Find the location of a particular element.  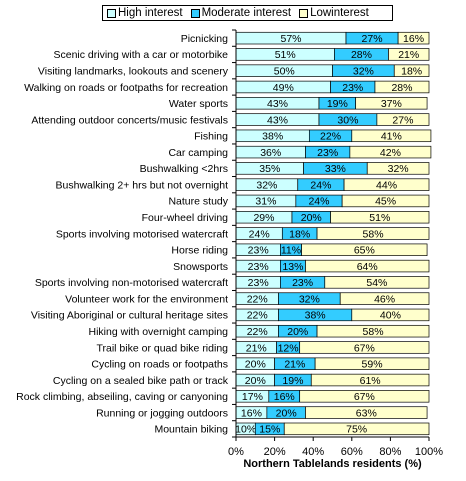

data-label: 10% is located at coordinates (245, 430).